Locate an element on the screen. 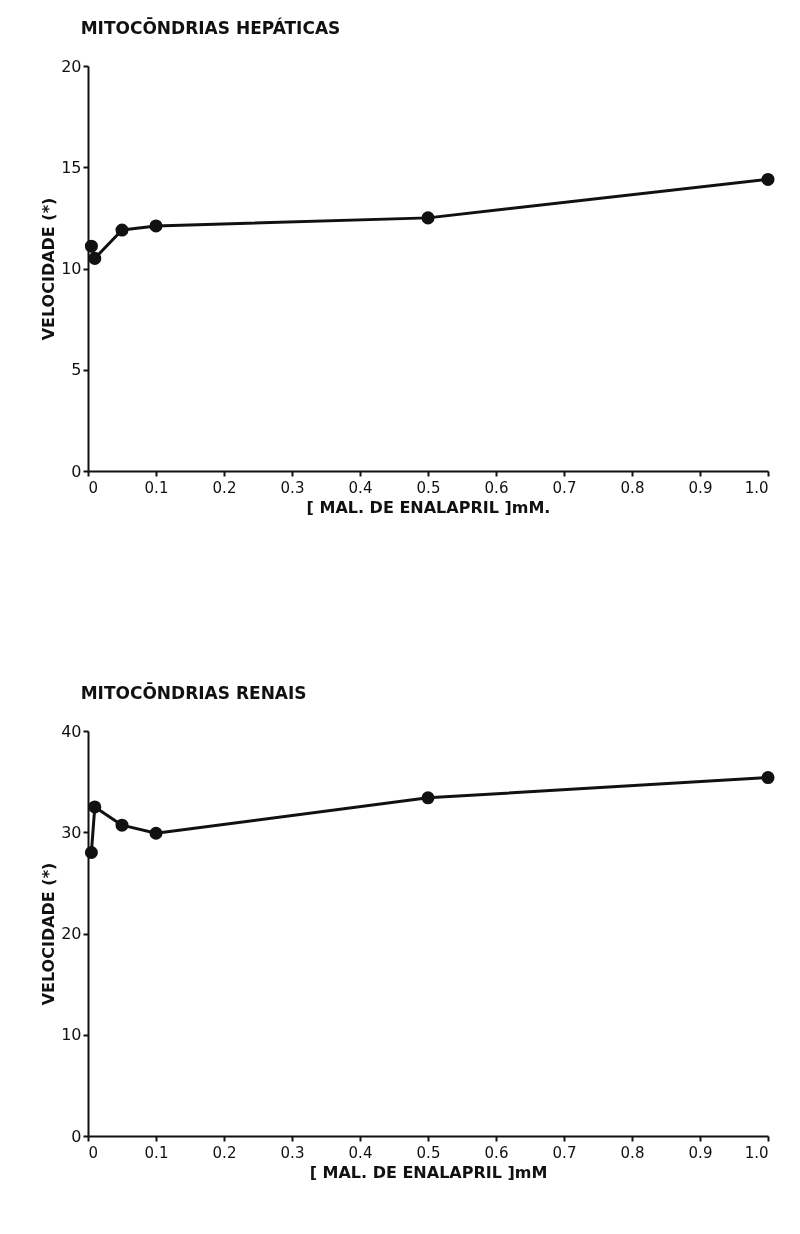  y-tick-label: 15 is located at coordinates (71, 167).